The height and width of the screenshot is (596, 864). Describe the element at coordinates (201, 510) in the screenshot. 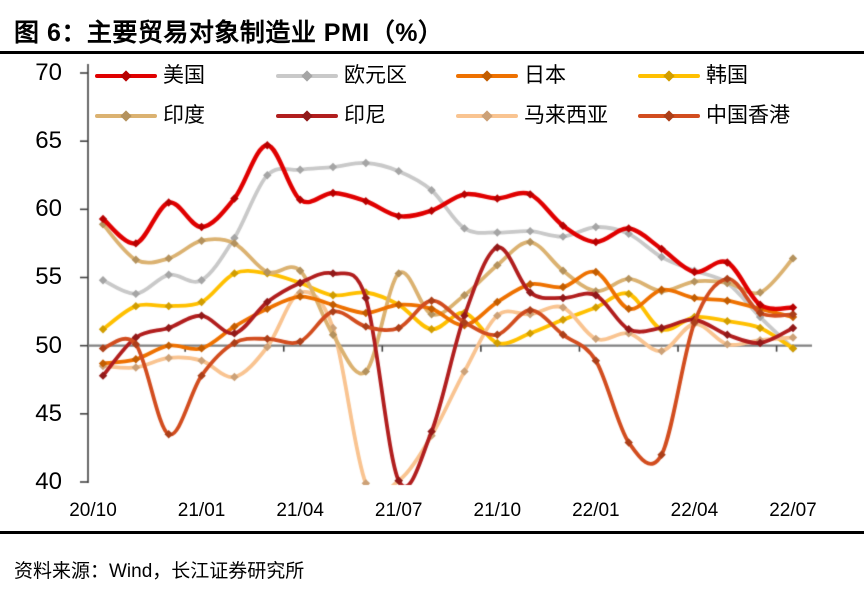

I see `x-axis-tick-label: 21/01` at that location.